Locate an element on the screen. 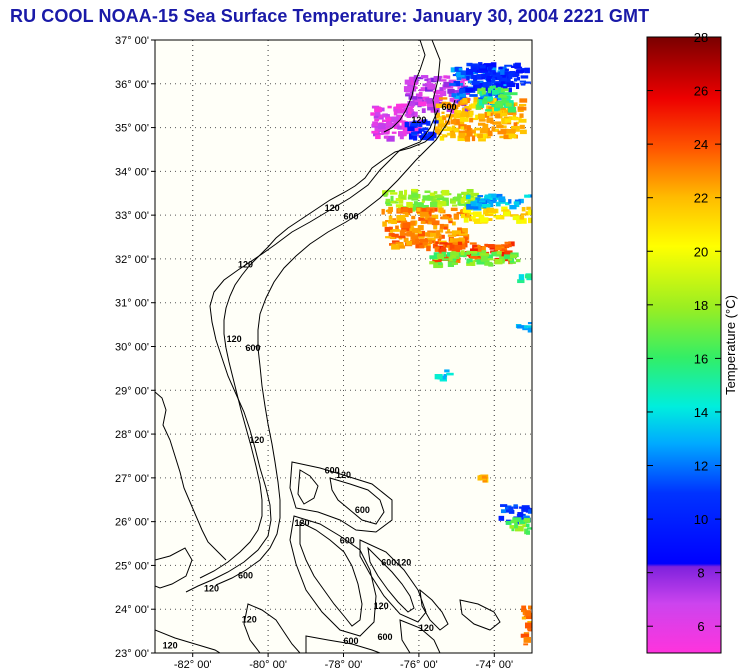 This screenshot has height=672, width=744. colorbar-ticks: 6 8 10 12 14 16 18 20 22 24 26 28 is located at coordinates (684, 332).